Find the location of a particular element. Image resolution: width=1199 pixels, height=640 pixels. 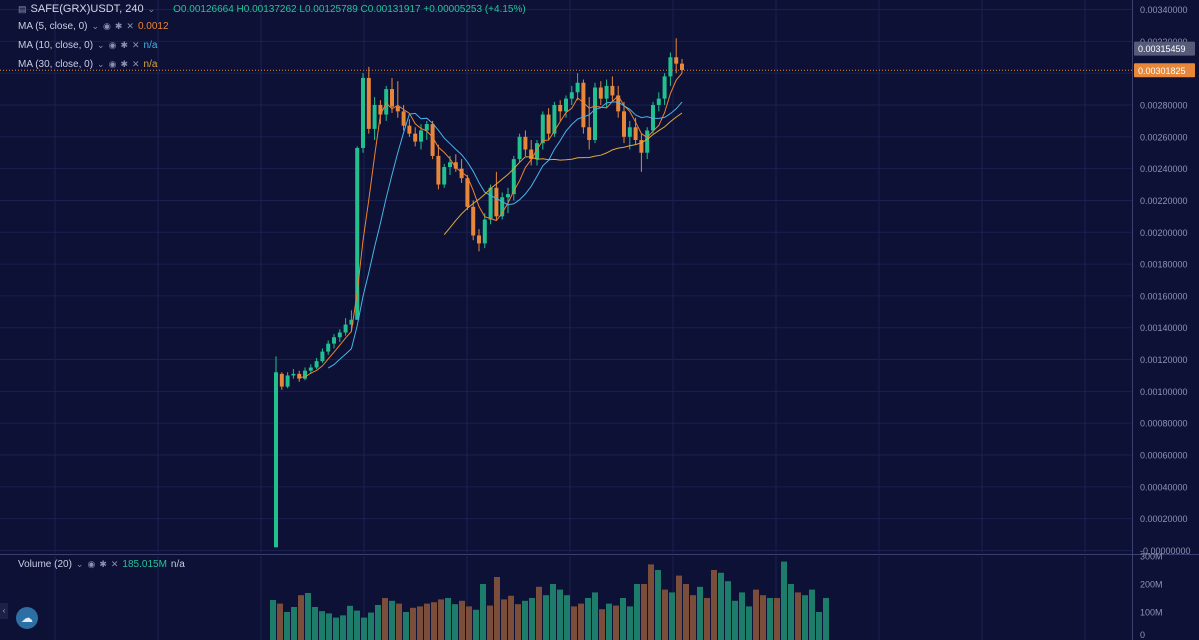

volume-tick-label: 0 is located at coordinates (1142, 635).